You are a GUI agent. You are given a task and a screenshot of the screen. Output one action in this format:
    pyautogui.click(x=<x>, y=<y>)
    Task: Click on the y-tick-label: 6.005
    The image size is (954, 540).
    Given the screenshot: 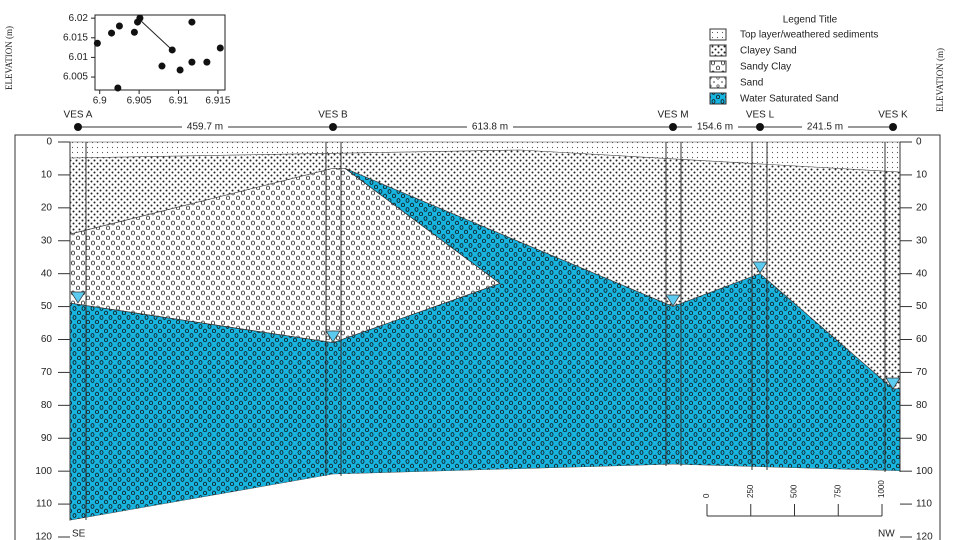 What is the action you would take?
    pyautogui.click(x=75, y=77)
    